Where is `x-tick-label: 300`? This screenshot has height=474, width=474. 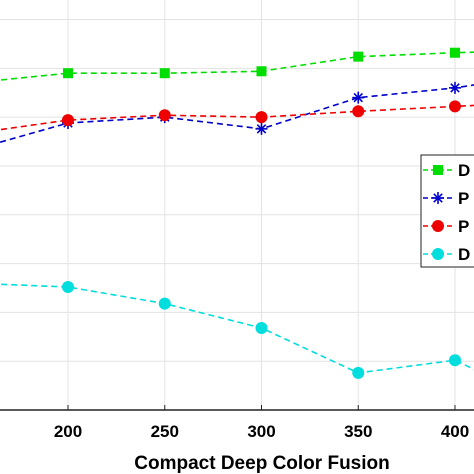
x-tick-label: 300 is located at coordinates (261, 431).